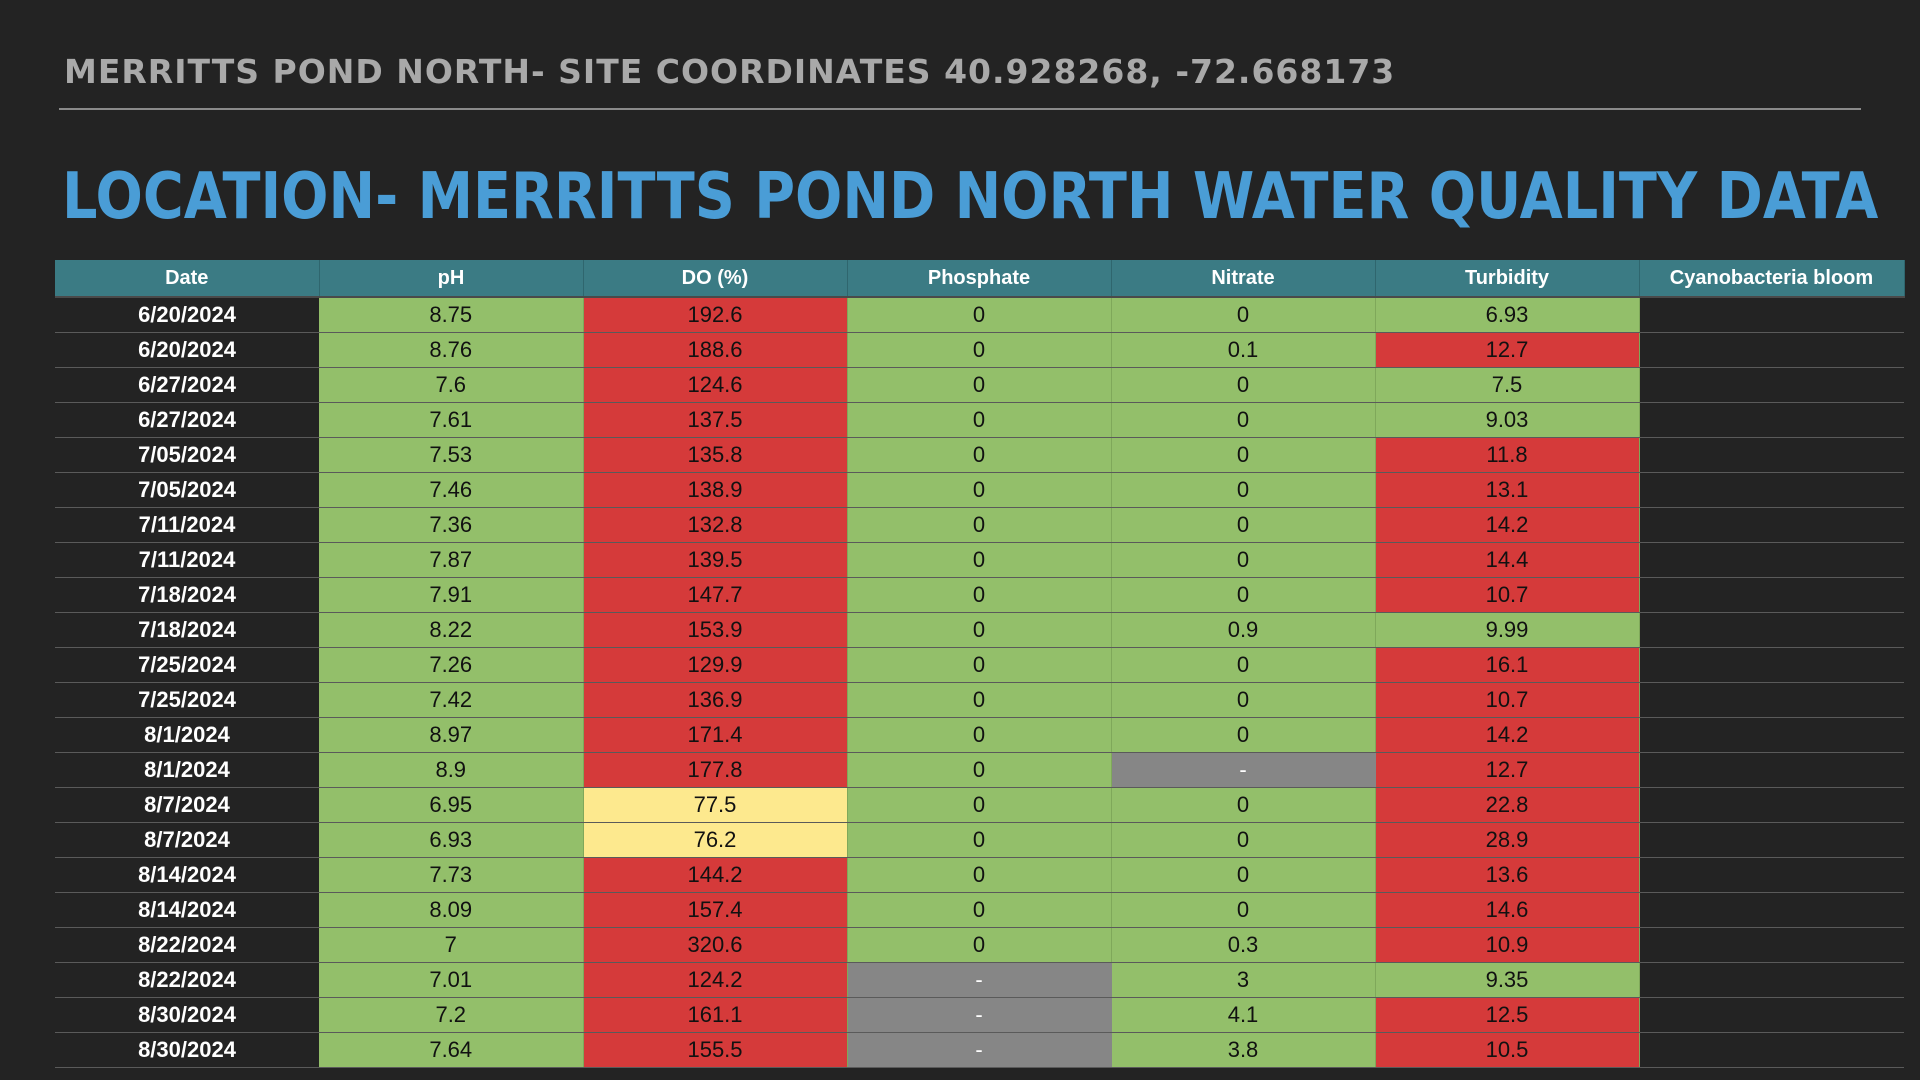  Describe the element at coordinates (451, 455) in the screenshot. I see `ph-cell: 7.53` at that location.